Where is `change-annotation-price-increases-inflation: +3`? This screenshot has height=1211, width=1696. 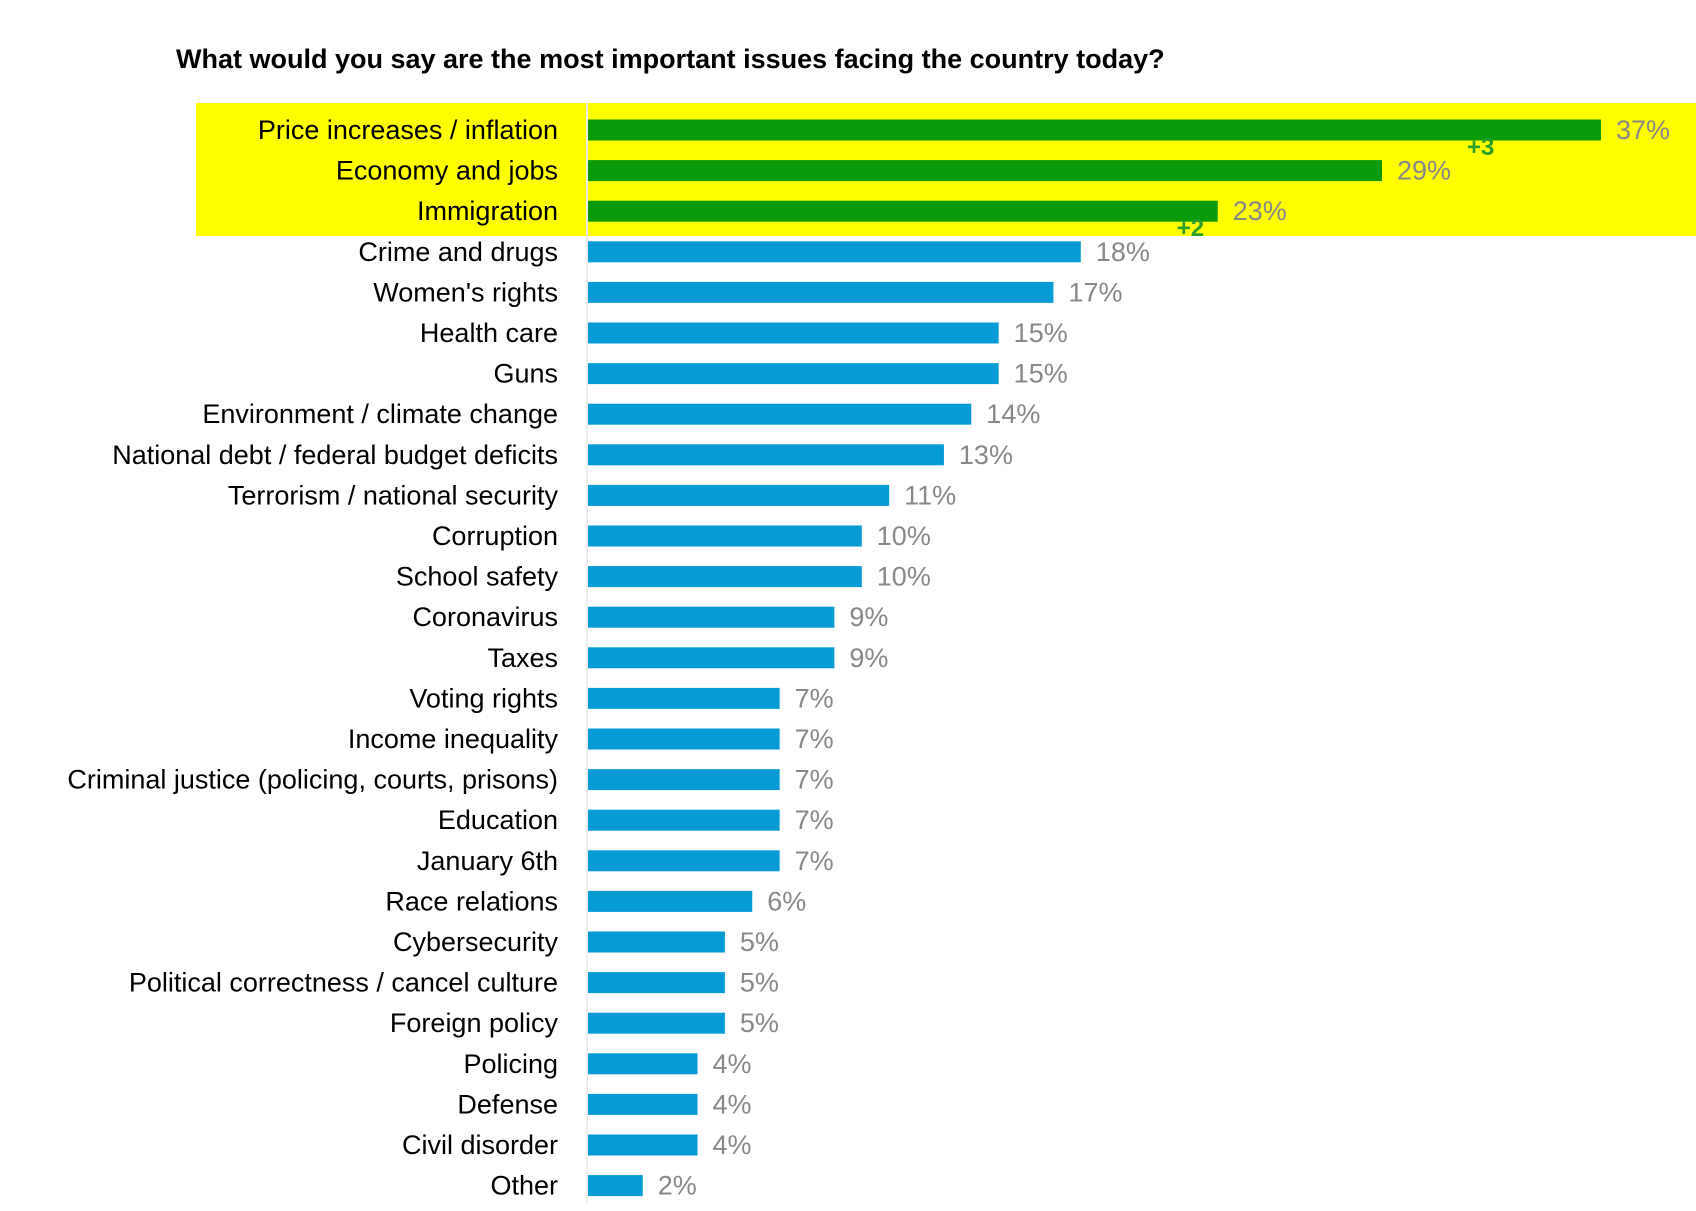 change-annotation-price-increases-inflation: +3 is located at coordinates (1480, 147).